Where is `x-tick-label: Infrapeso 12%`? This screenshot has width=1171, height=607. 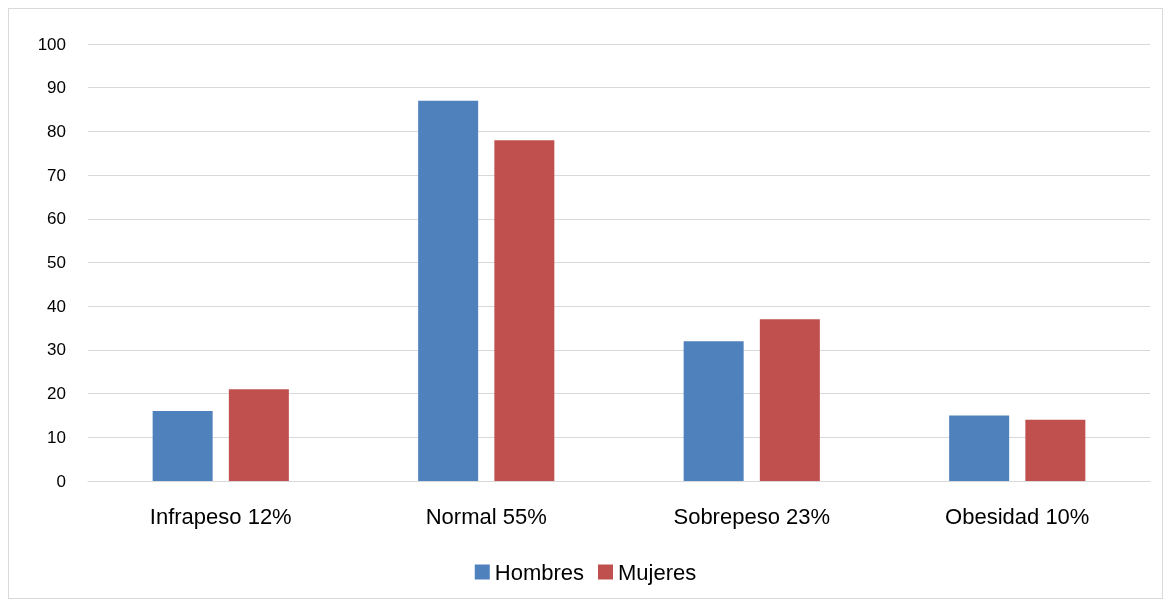
x-tick-label: Infrapeso 12% is located at coordinates (220, 516).